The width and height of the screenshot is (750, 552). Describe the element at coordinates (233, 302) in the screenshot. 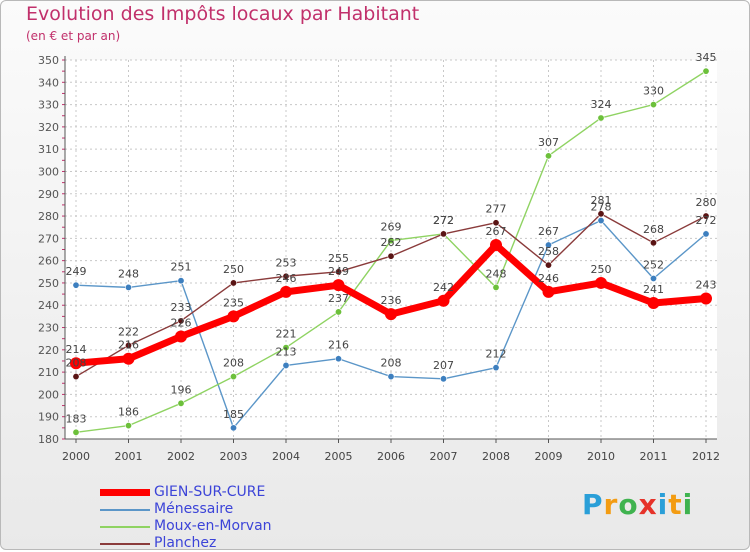

I see `data-label-gien-sur-cure: 235` at that location.